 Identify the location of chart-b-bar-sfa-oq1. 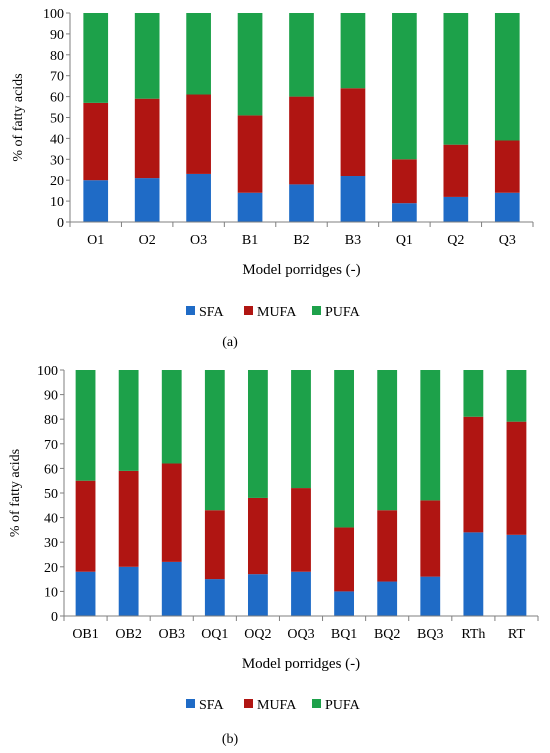
(214, 597).